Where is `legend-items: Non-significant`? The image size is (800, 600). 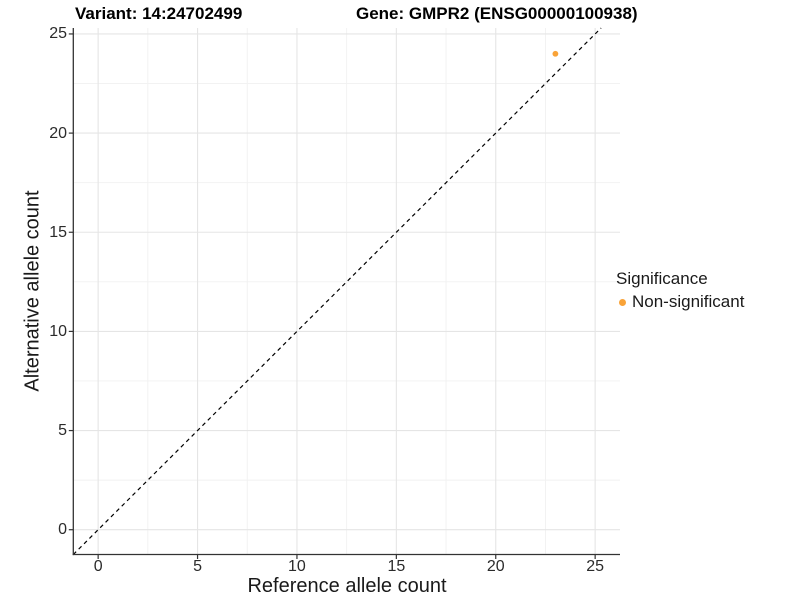 legend-items: Non-significant is located at coordinates (679, 302).